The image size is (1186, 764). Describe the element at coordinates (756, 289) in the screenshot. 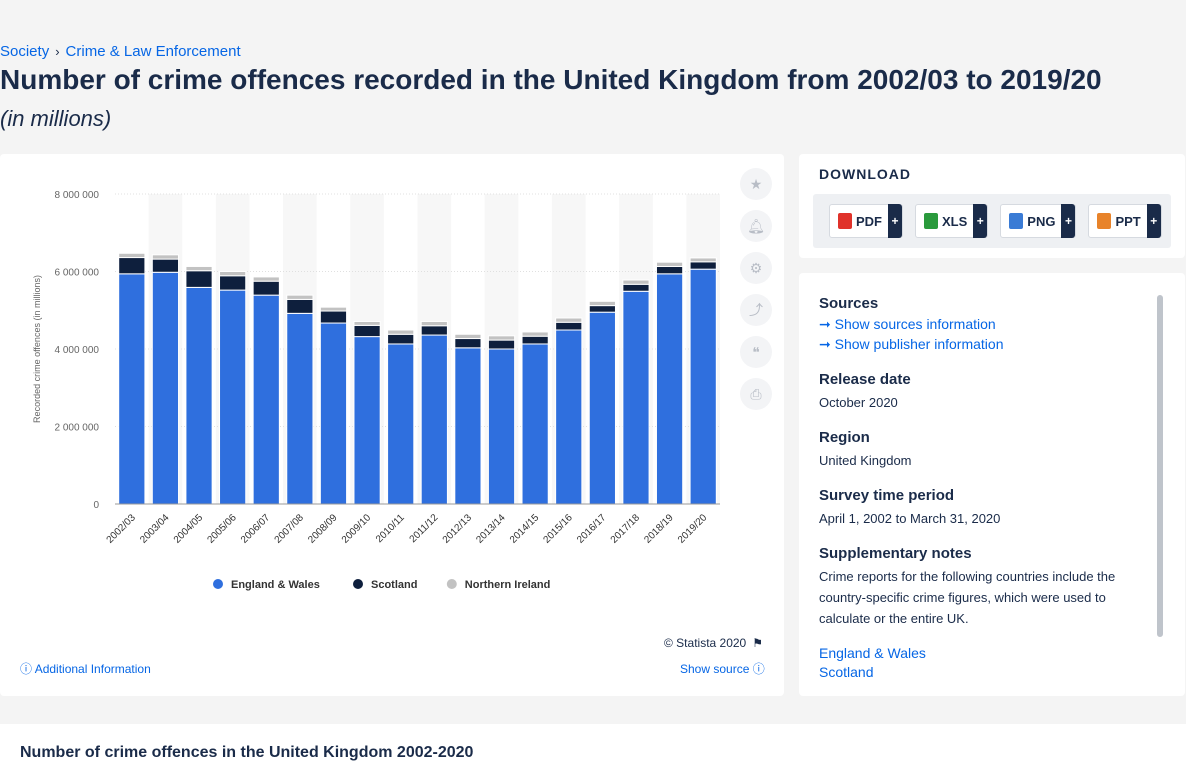

I see `chart-toolbar: ★ 🔔︎ ⚙ ⤴ ❝ ⎙` at that location.